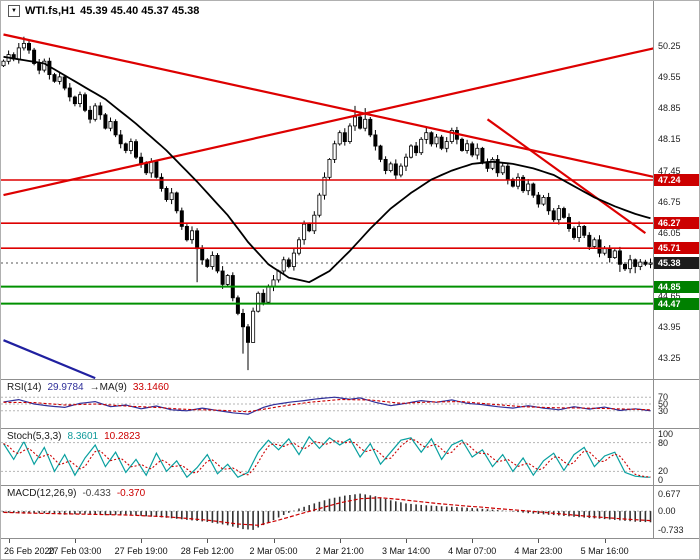 This screenshot has height=560, width=700. I want to click on rsi-label: RSI(14) 29.9784 →MA(9) 33.1460, so click(88, 387).